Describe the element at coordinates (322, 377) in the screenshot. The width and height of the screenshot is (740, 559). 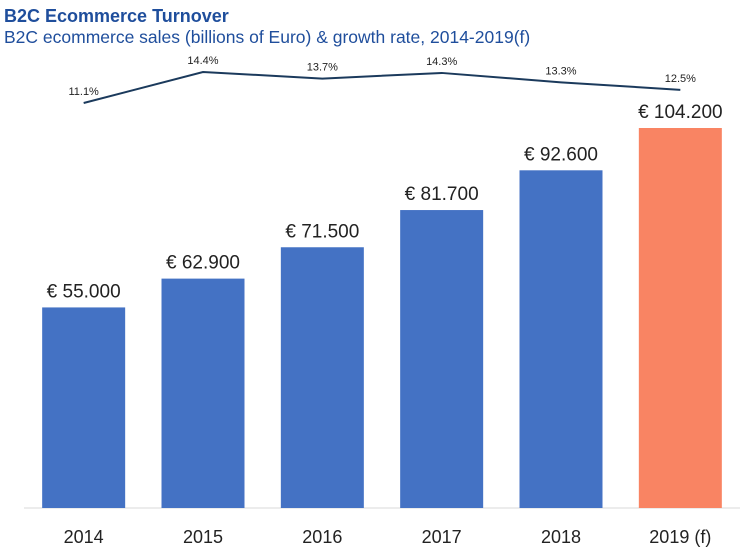
I see `bar-2016` at that location.